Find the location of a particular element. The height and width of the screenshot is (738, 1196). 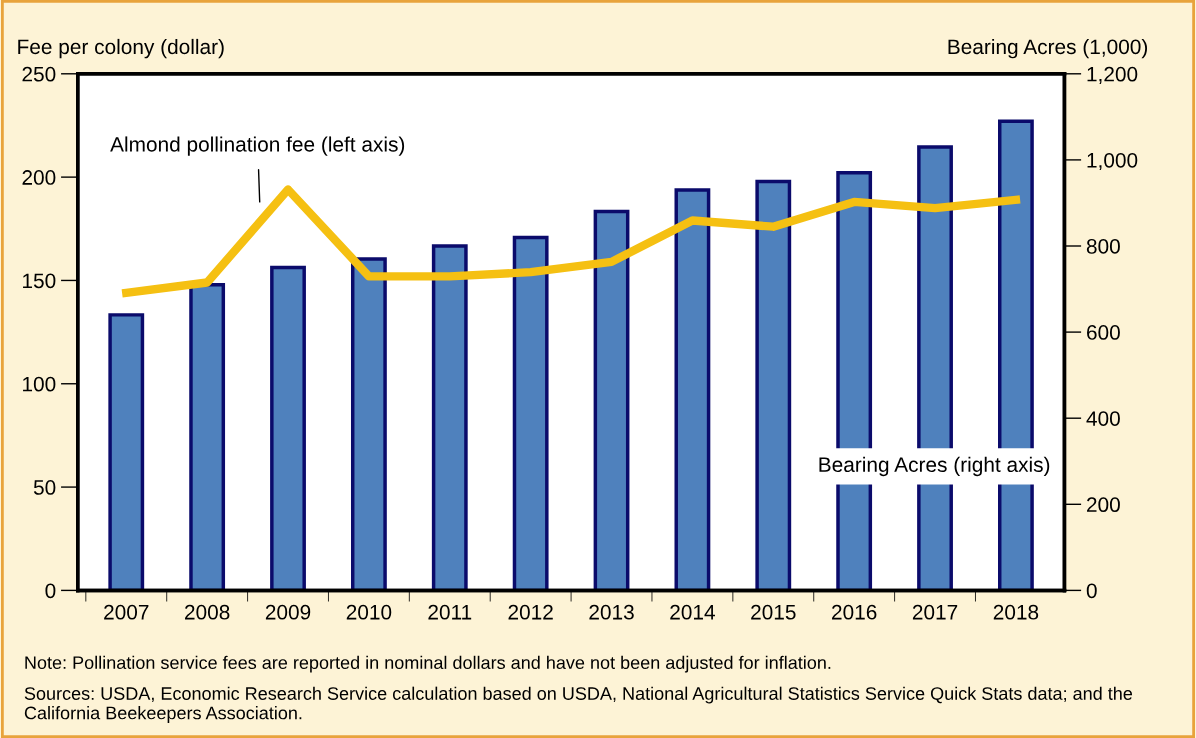

y-tick-label: 250 is located at coordinates (39, 74).